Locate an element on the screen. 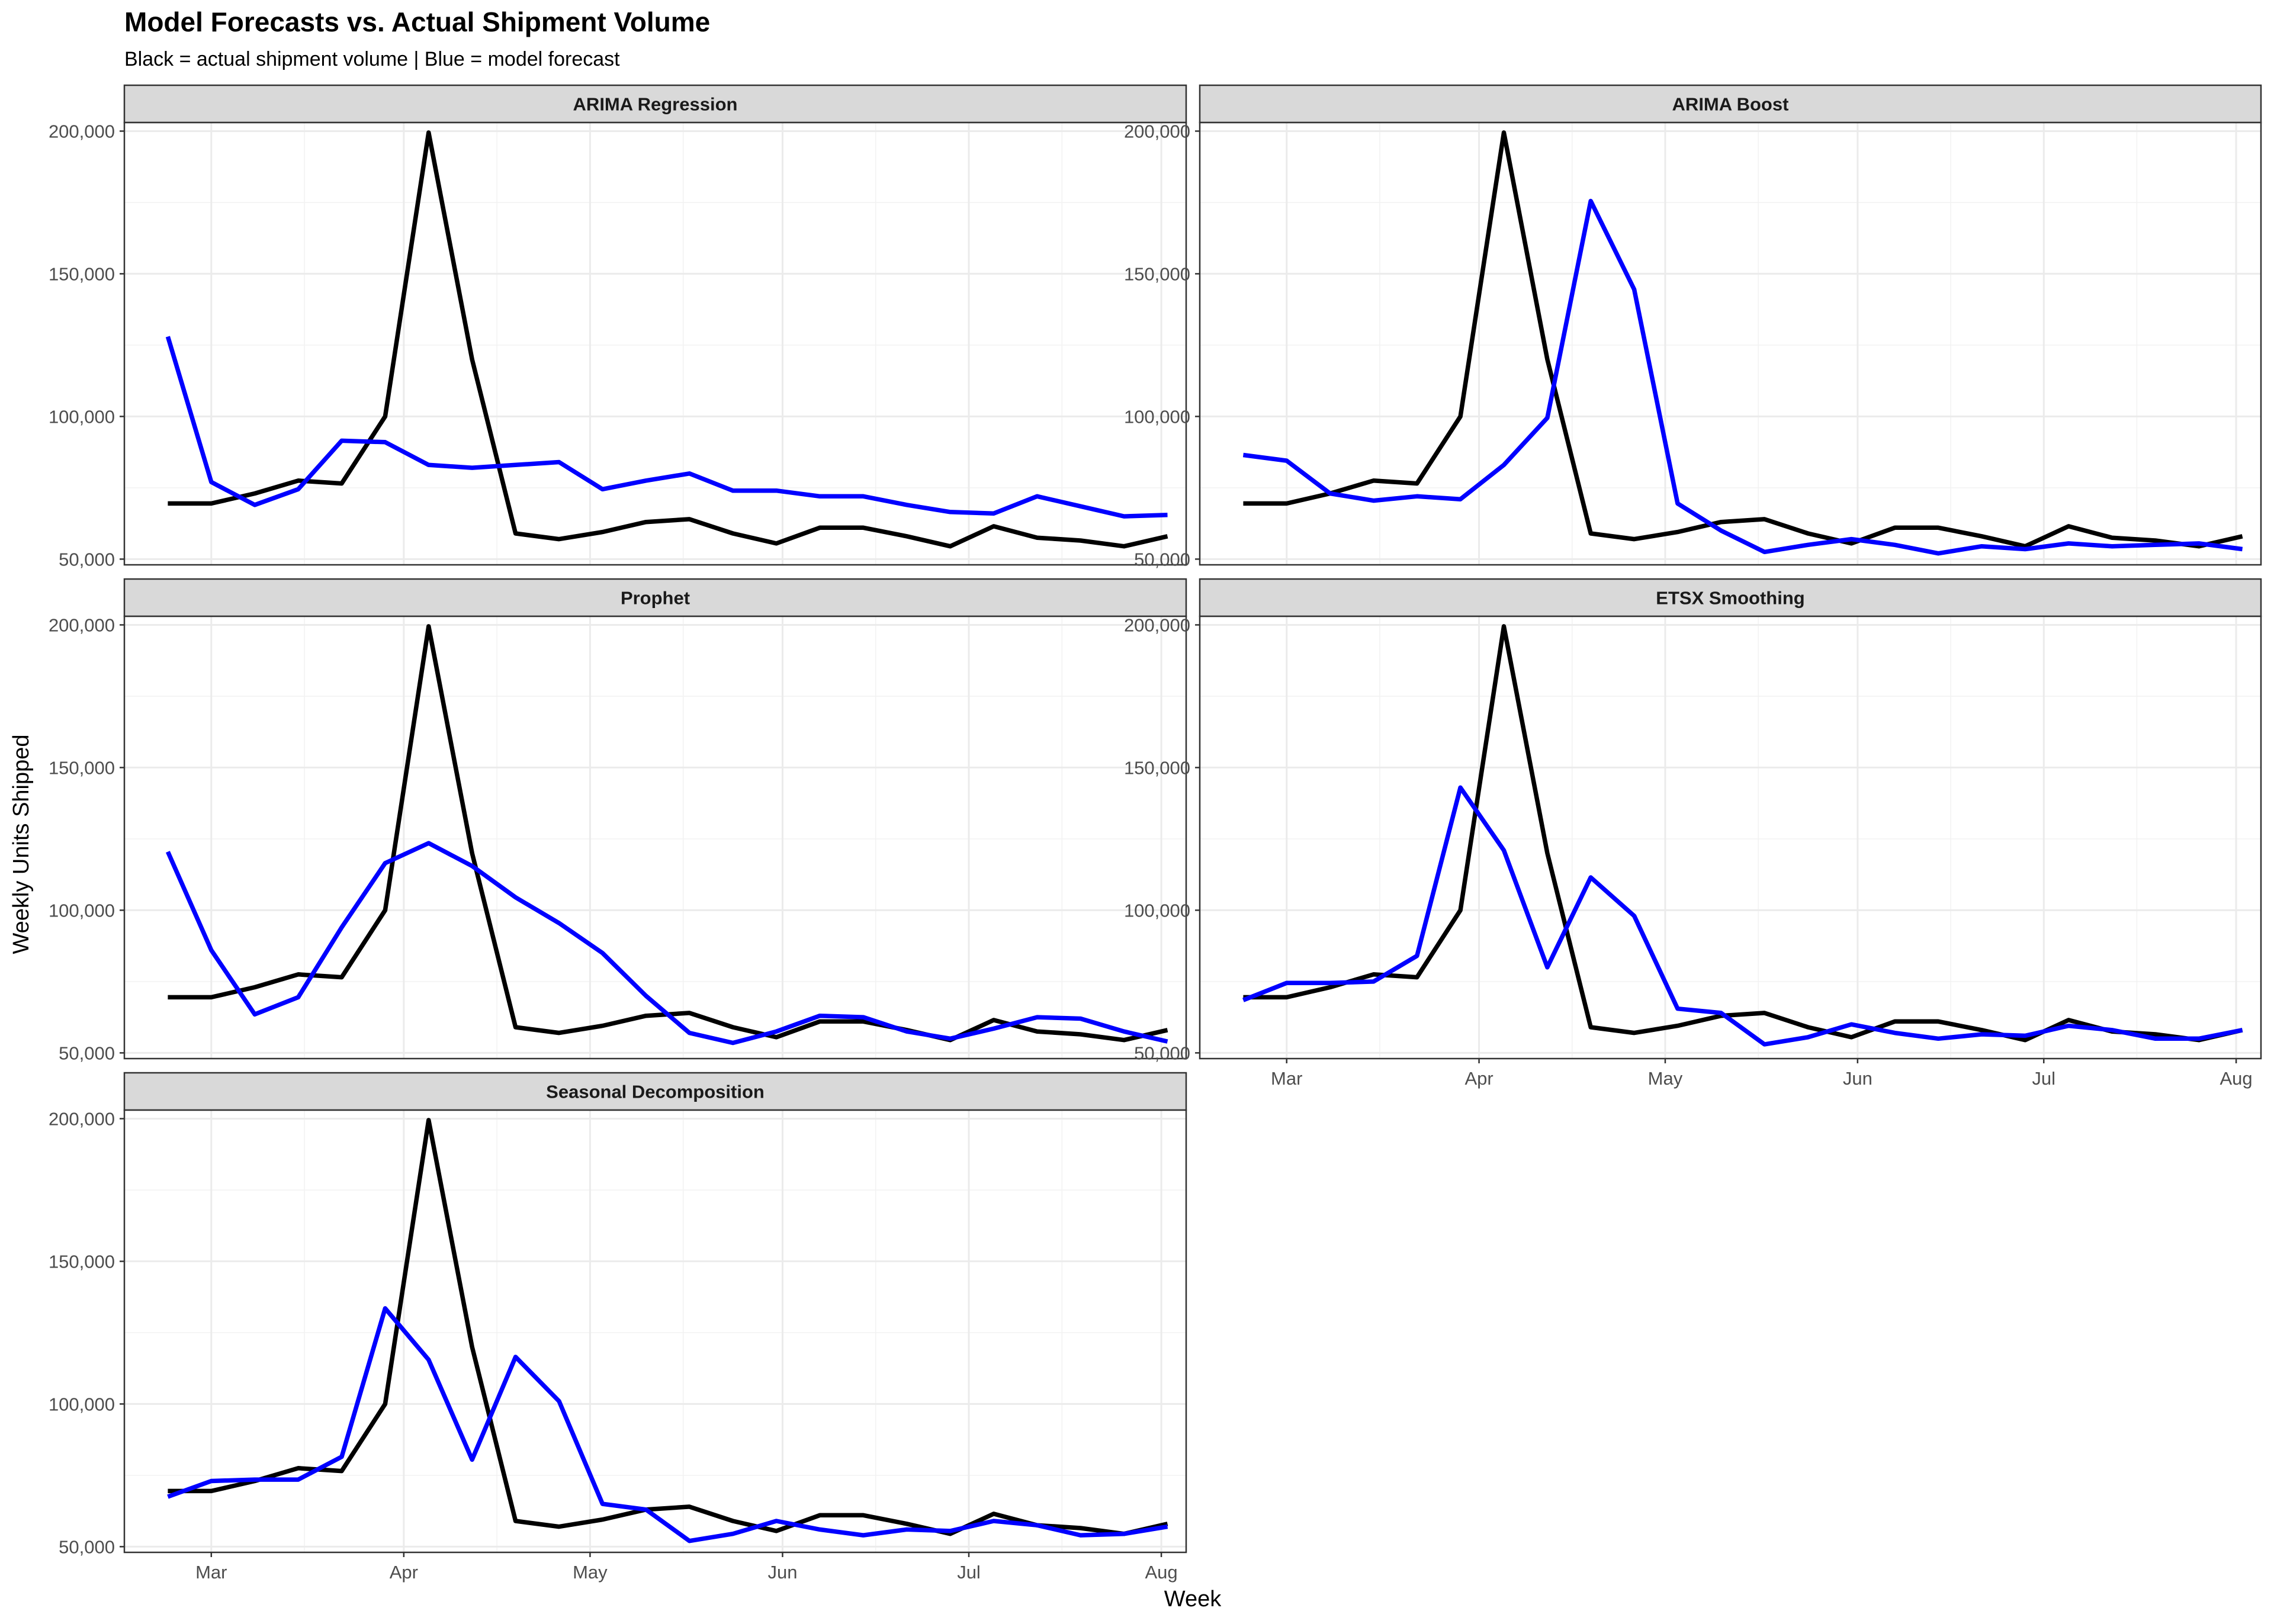 This screenshot has width=2274, height=1624. facet-title: ARIMA Regression is located at coordinates (655, 104).